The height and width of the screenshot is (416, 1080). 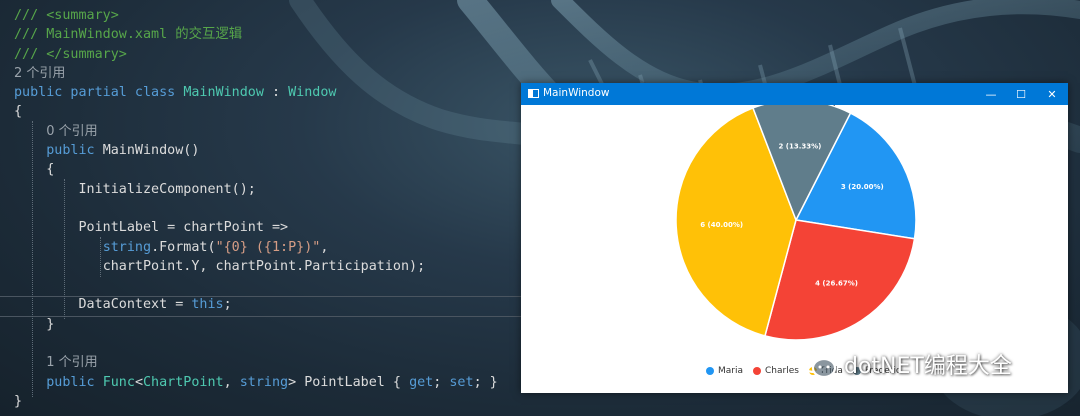 What do you see at coordinates (183, 247) in the screenshot?
I see `code-token: .Format(` at bounding box center [183, 247].